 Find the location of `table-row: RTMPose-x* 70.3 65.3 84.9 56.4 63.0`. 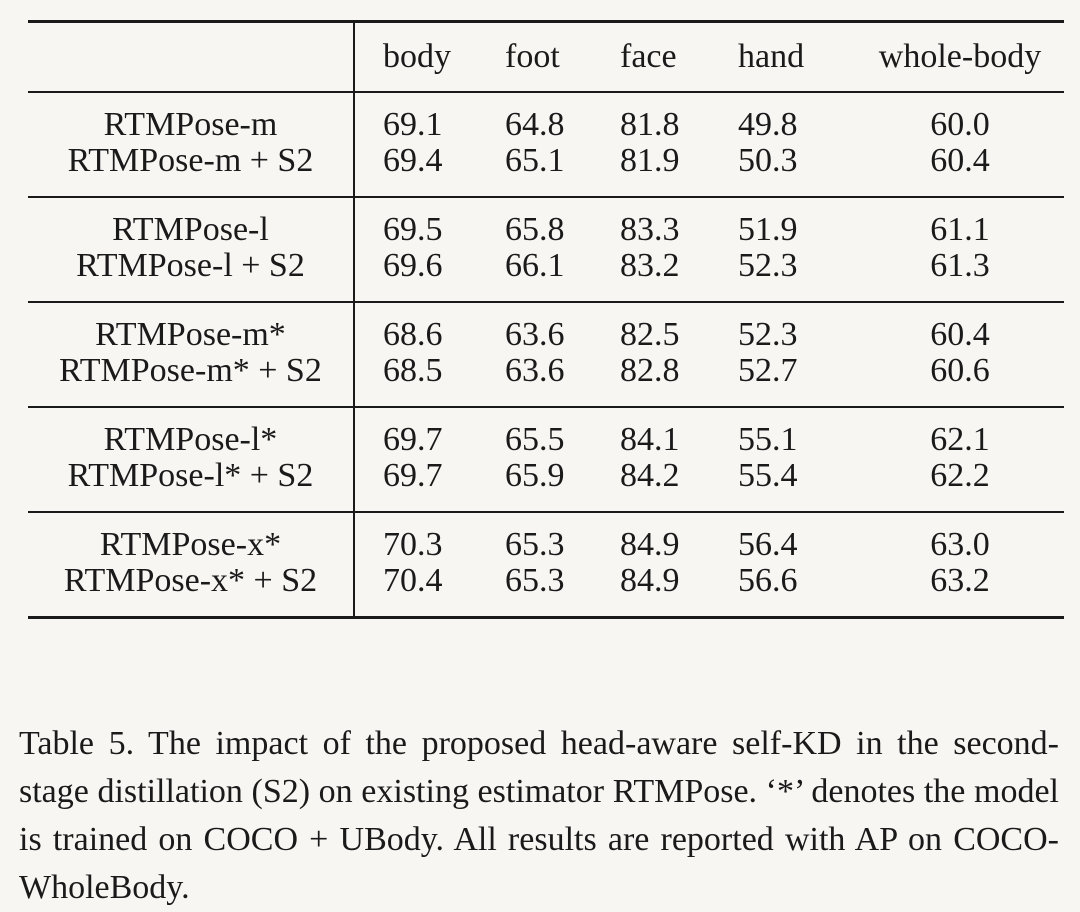

table-row: RTMPose-x* 70.3 65.3 84.9 56.4 63.0 is located at coordinates (546, 536).